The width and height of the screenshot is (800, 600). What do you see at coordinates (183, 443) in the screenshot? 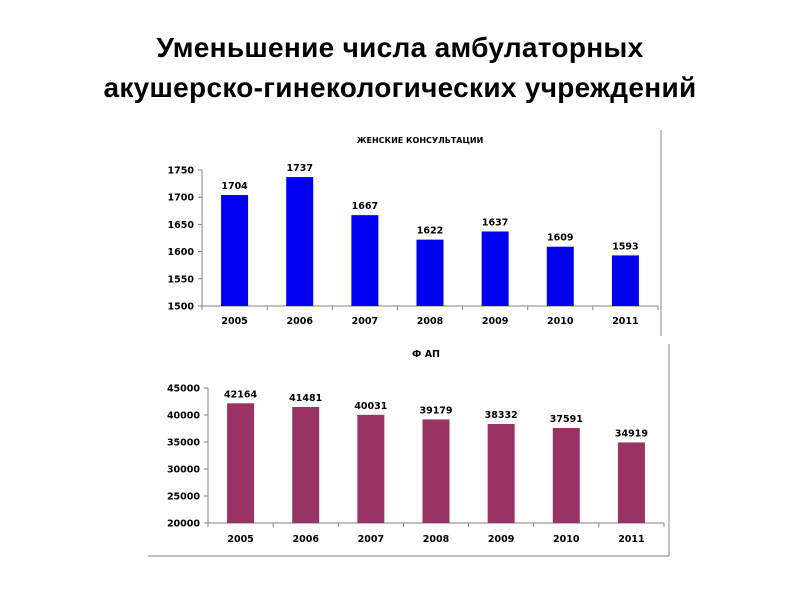
I see `fap-y-tick-label: 35000` at bounding box center [183, 443].